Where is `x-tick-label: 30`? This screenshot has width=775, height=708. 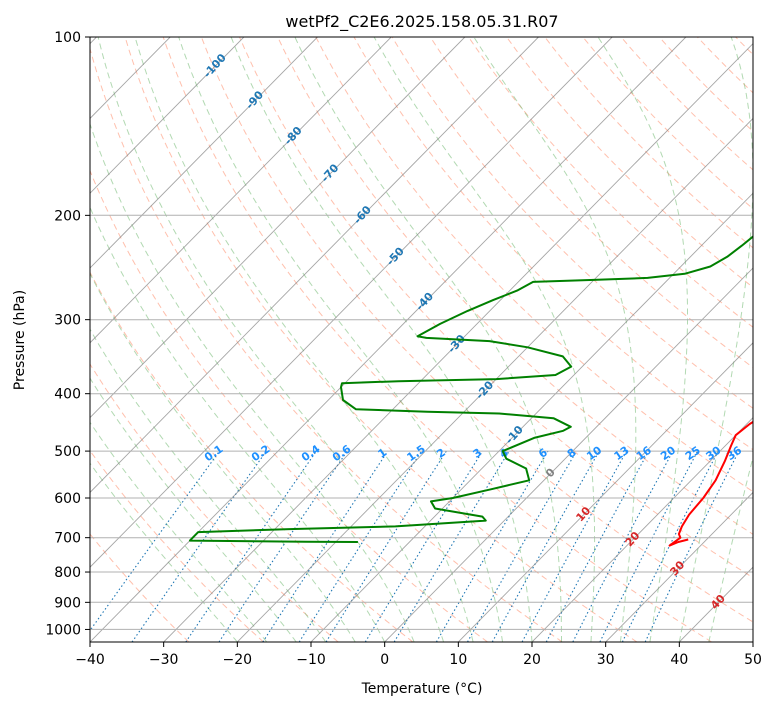 x-tick-label: 30 is located at coordinates (606, 660).